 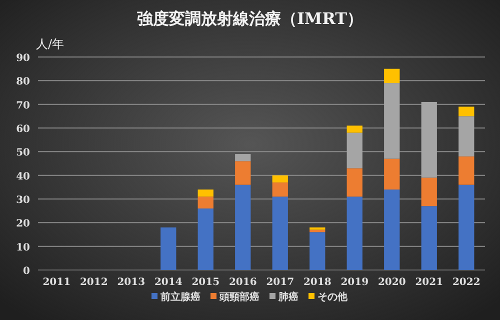 What do you see at coordinates (250, 18) in the screenshot?
I see `chart-title: 強度変調放射線治療（IMRT）` at bounding box center [250, 18].